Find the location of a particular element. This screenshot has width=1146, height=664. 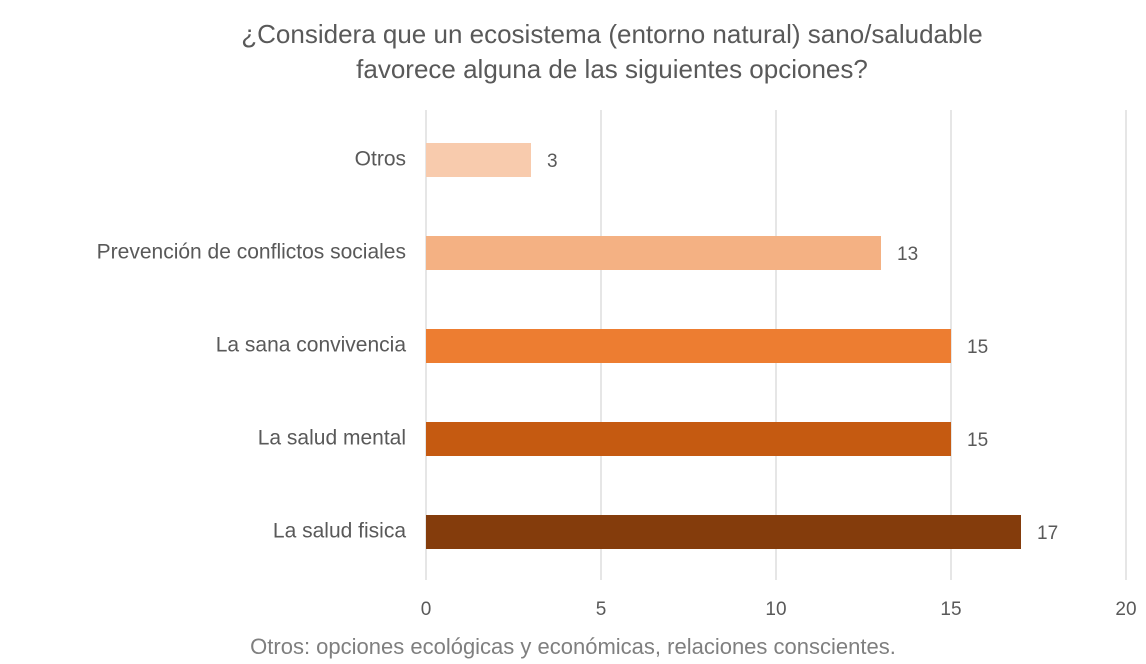

x-tick-label: 20 is located at coordinates (1125, 609).